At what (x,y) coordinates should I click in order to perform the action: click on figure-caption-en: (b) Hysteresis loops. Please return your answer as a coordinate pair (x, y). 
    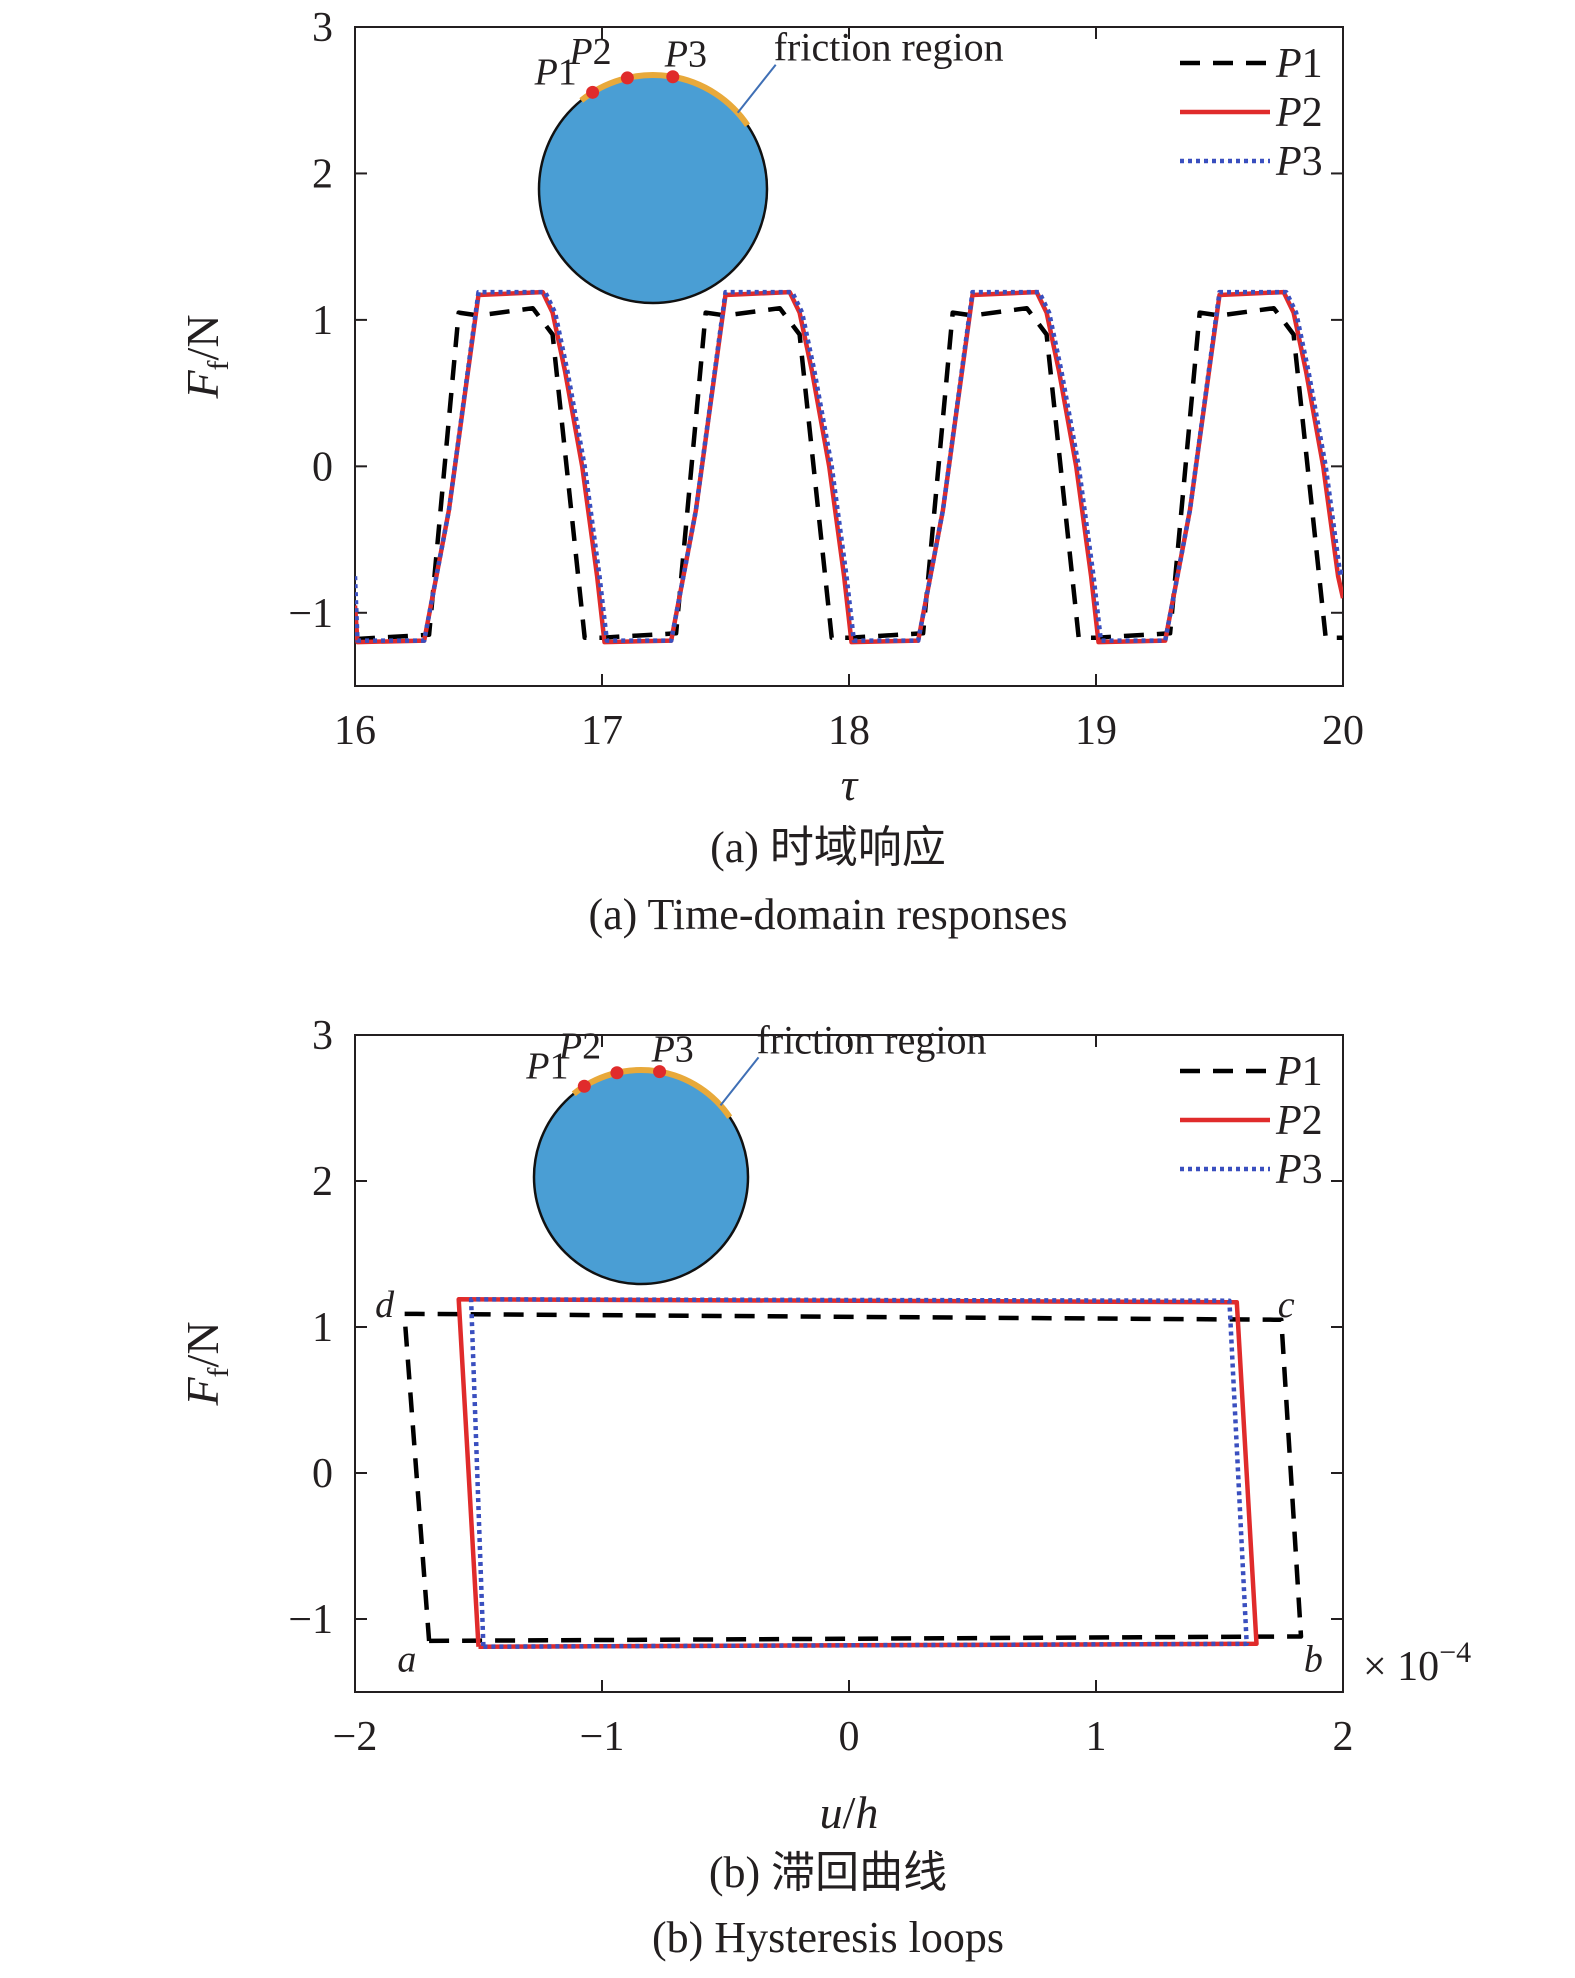
    Looking at the image, I should click on (828, 1937).